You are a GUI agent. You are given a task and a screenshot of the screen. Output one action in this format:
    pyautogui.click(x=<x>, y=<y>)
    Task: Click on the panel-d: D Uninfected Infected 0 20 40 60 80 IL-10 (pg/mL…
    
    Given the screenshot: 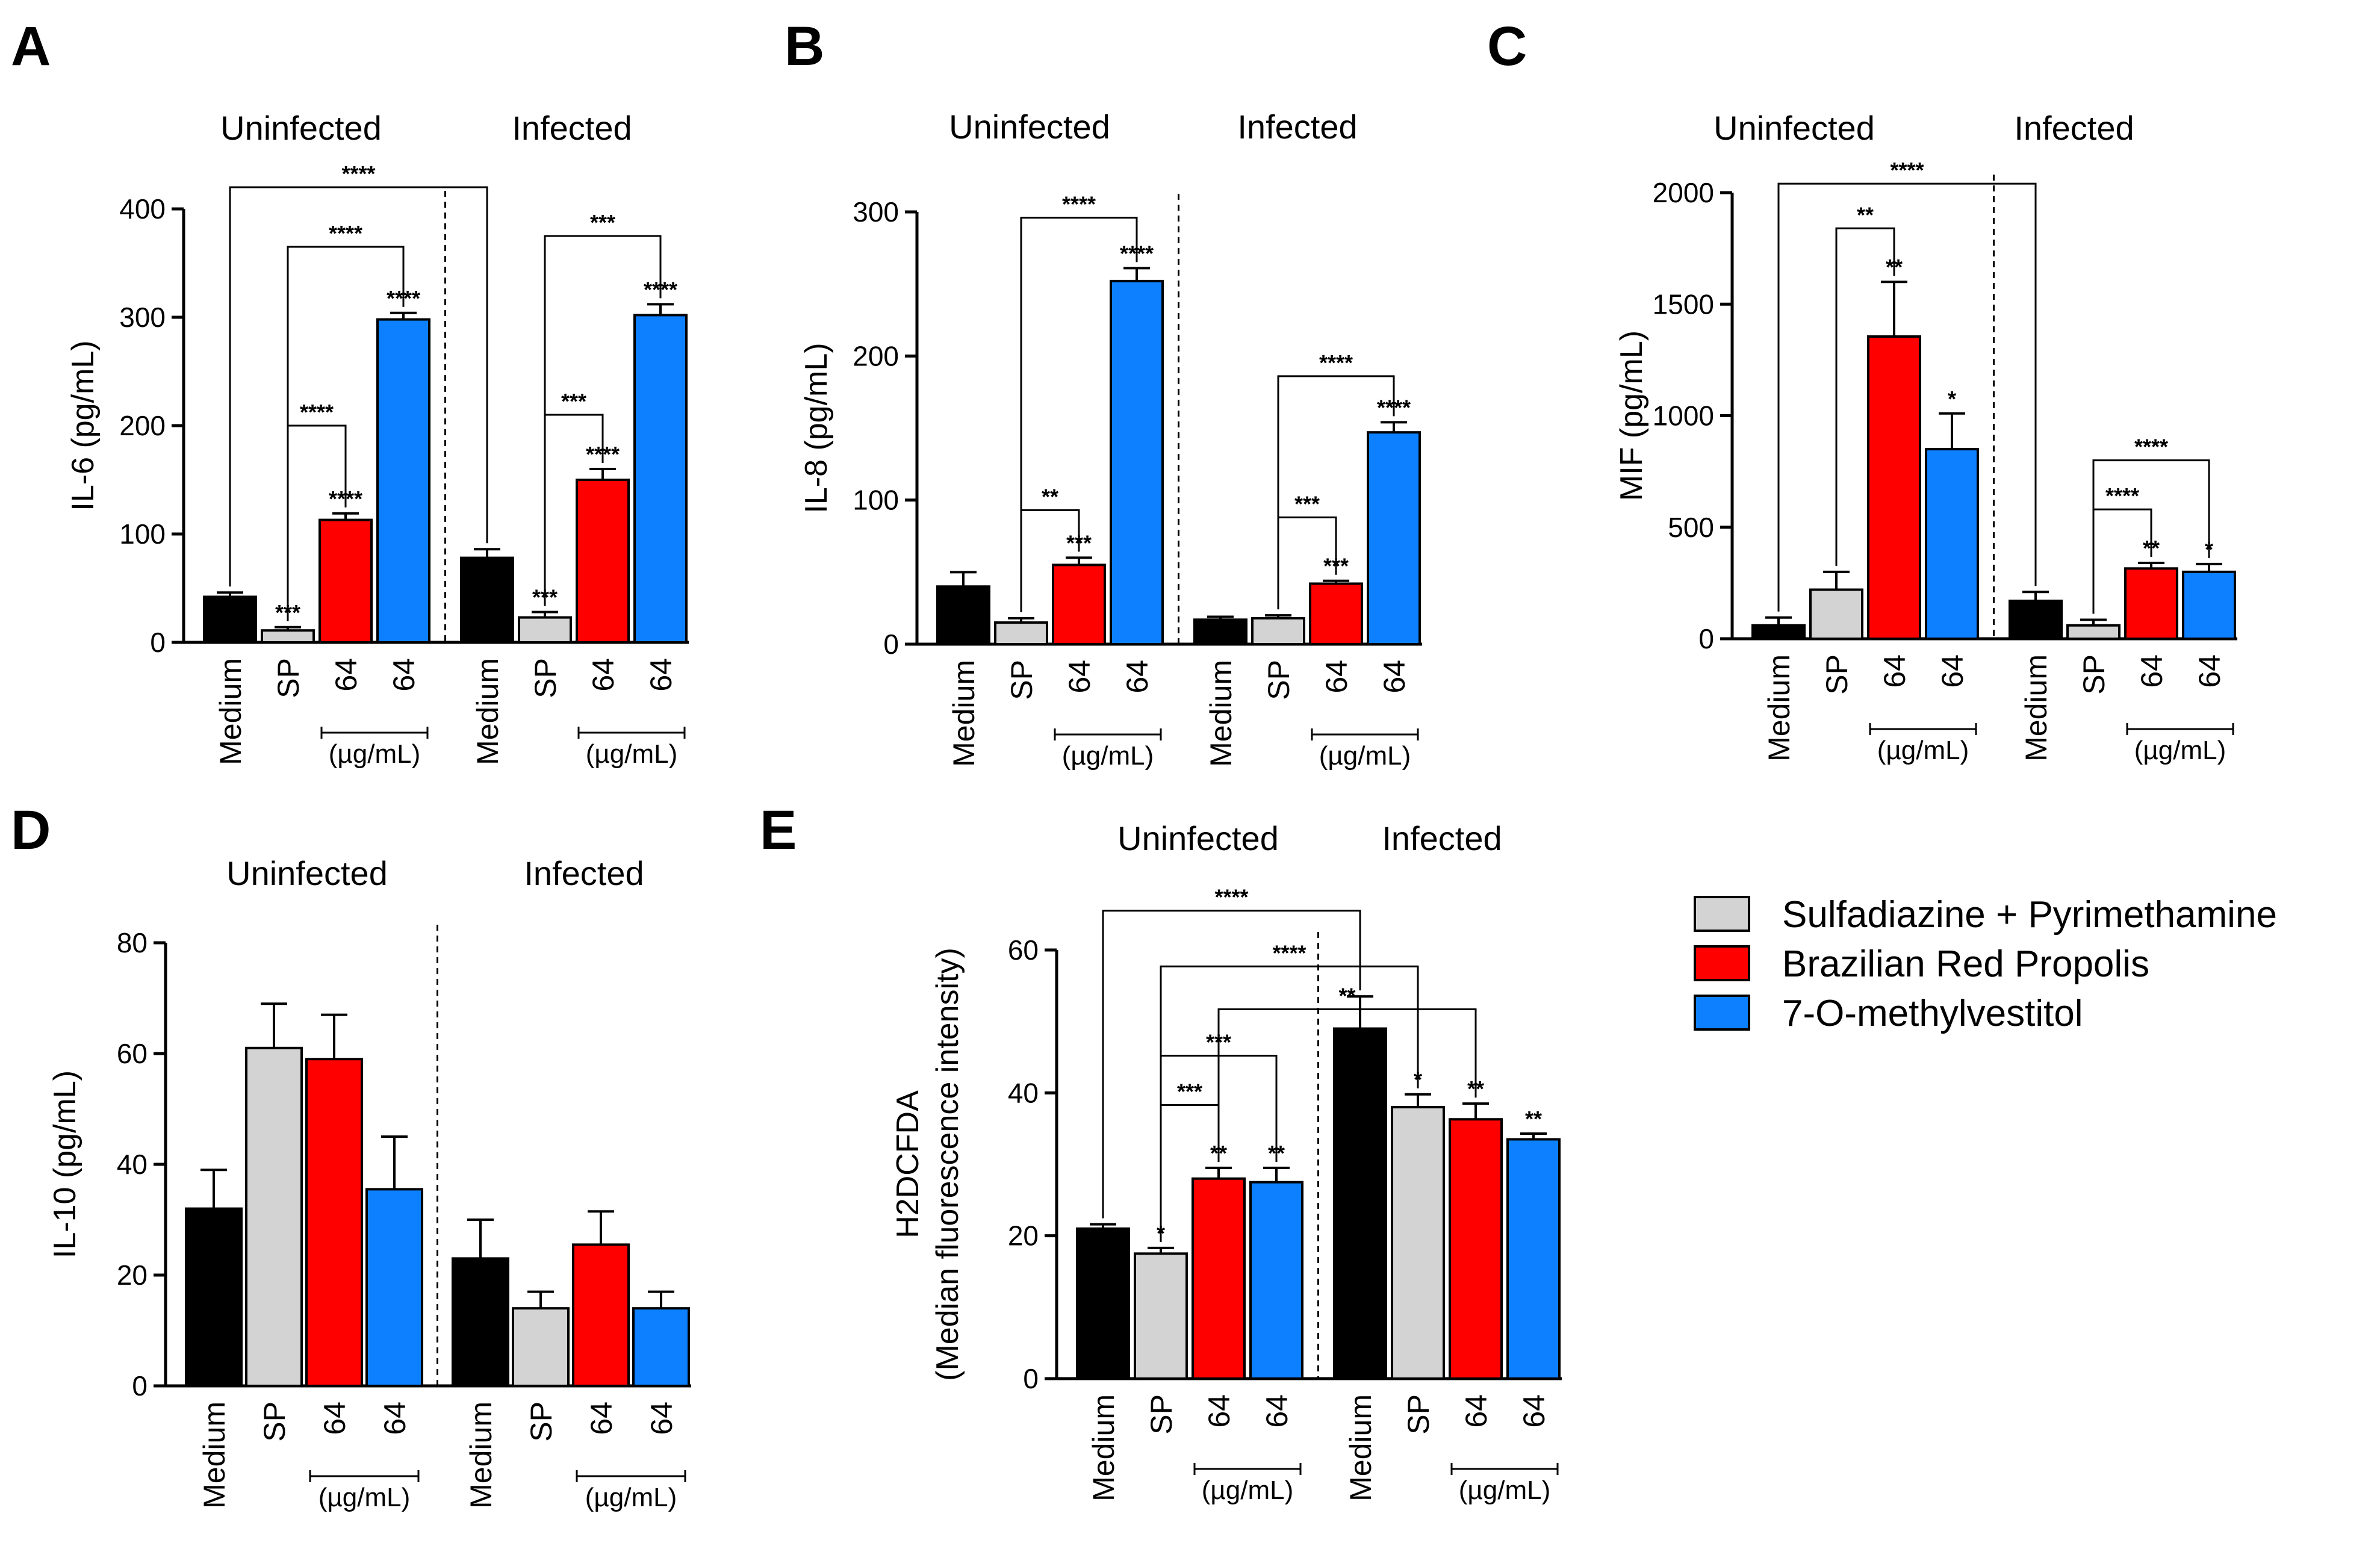 What is the action you would take?
    pyautogui.click(x=351, y=1155)
    